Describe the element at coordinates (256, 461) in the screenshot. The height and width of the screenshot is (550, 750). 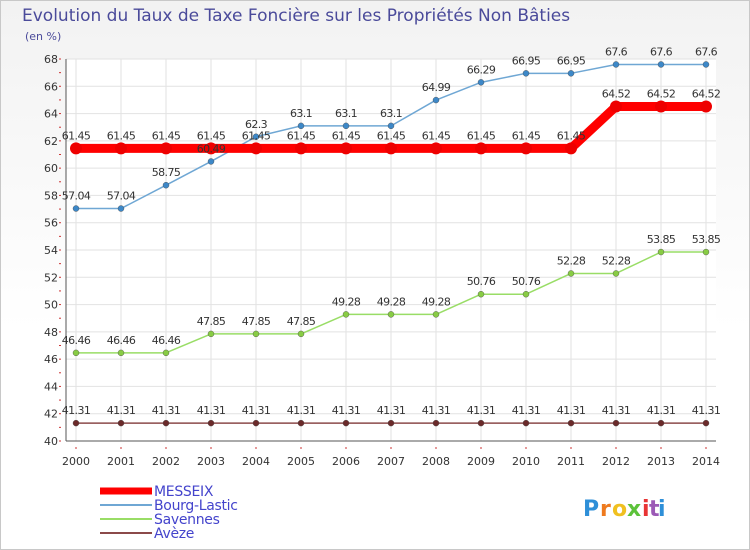
I see `x-tick-label: 2004` at that location.